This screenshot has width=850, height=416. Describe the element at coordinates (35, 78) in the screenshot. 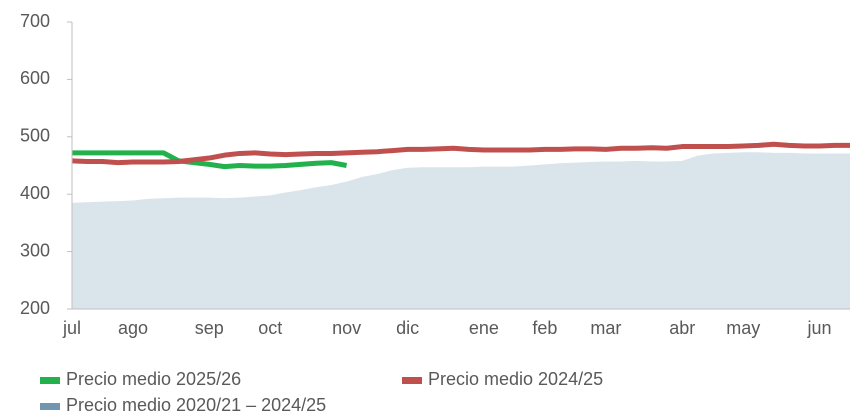

I see `y-tick-label: 600` at that location.